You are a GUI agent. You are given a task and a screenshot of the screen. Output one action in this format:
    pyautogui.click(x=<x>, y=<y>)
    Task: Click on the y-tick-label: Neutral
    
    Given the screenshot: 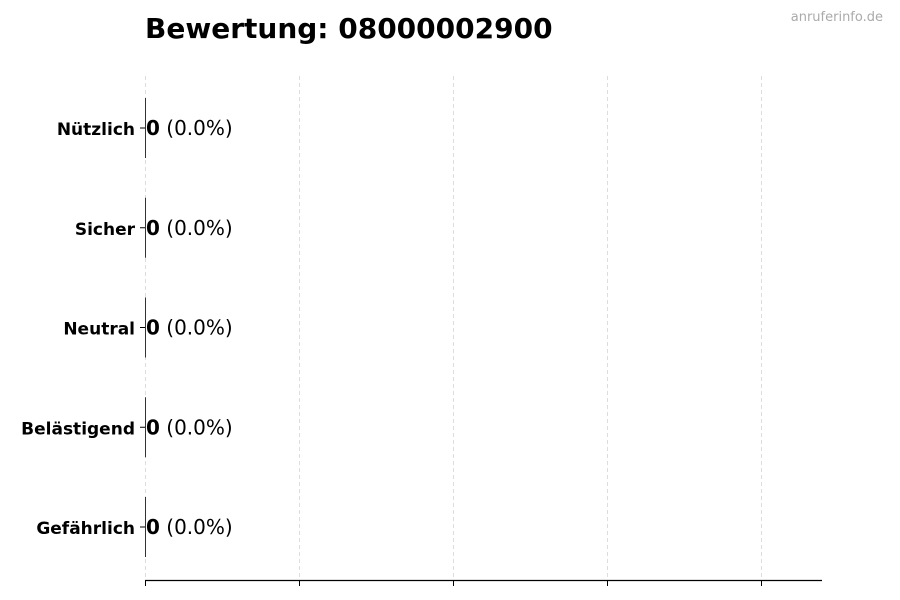 What is the action you would take?
    pyautogui.click(x=99, y=330)
    